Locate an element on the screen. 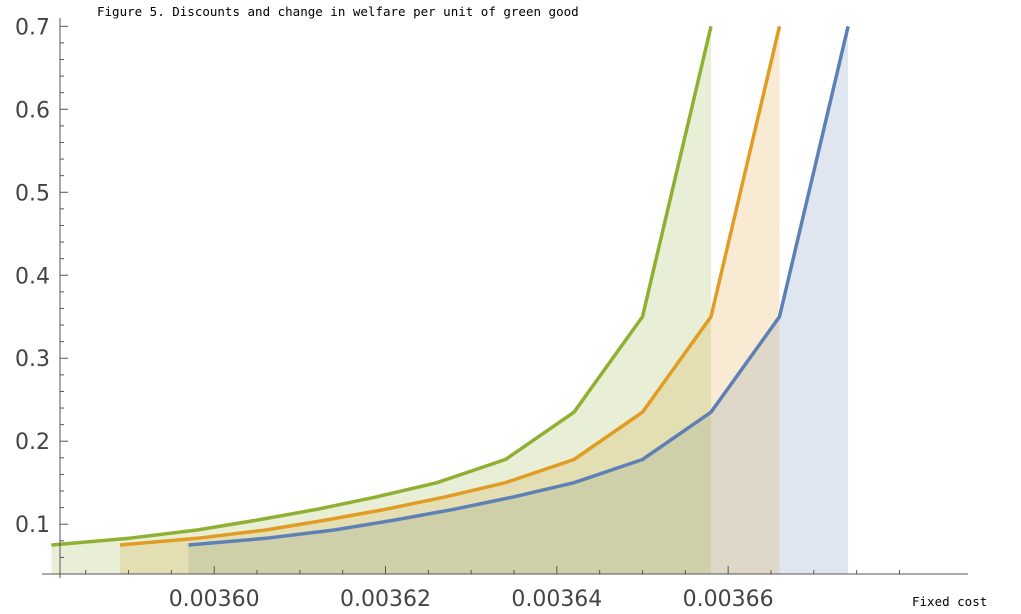 This screenshot has width=1021, height=614. y-tick-label: 0.6 is located at coordinates (32, 110).